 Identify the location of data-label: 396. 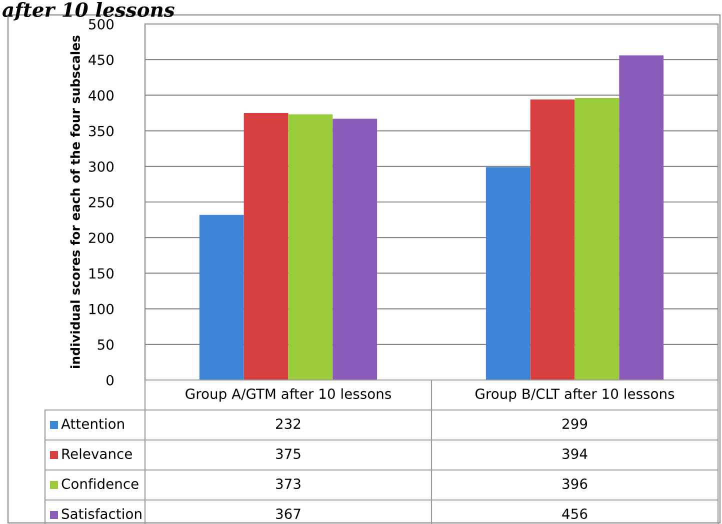
(575, 484).